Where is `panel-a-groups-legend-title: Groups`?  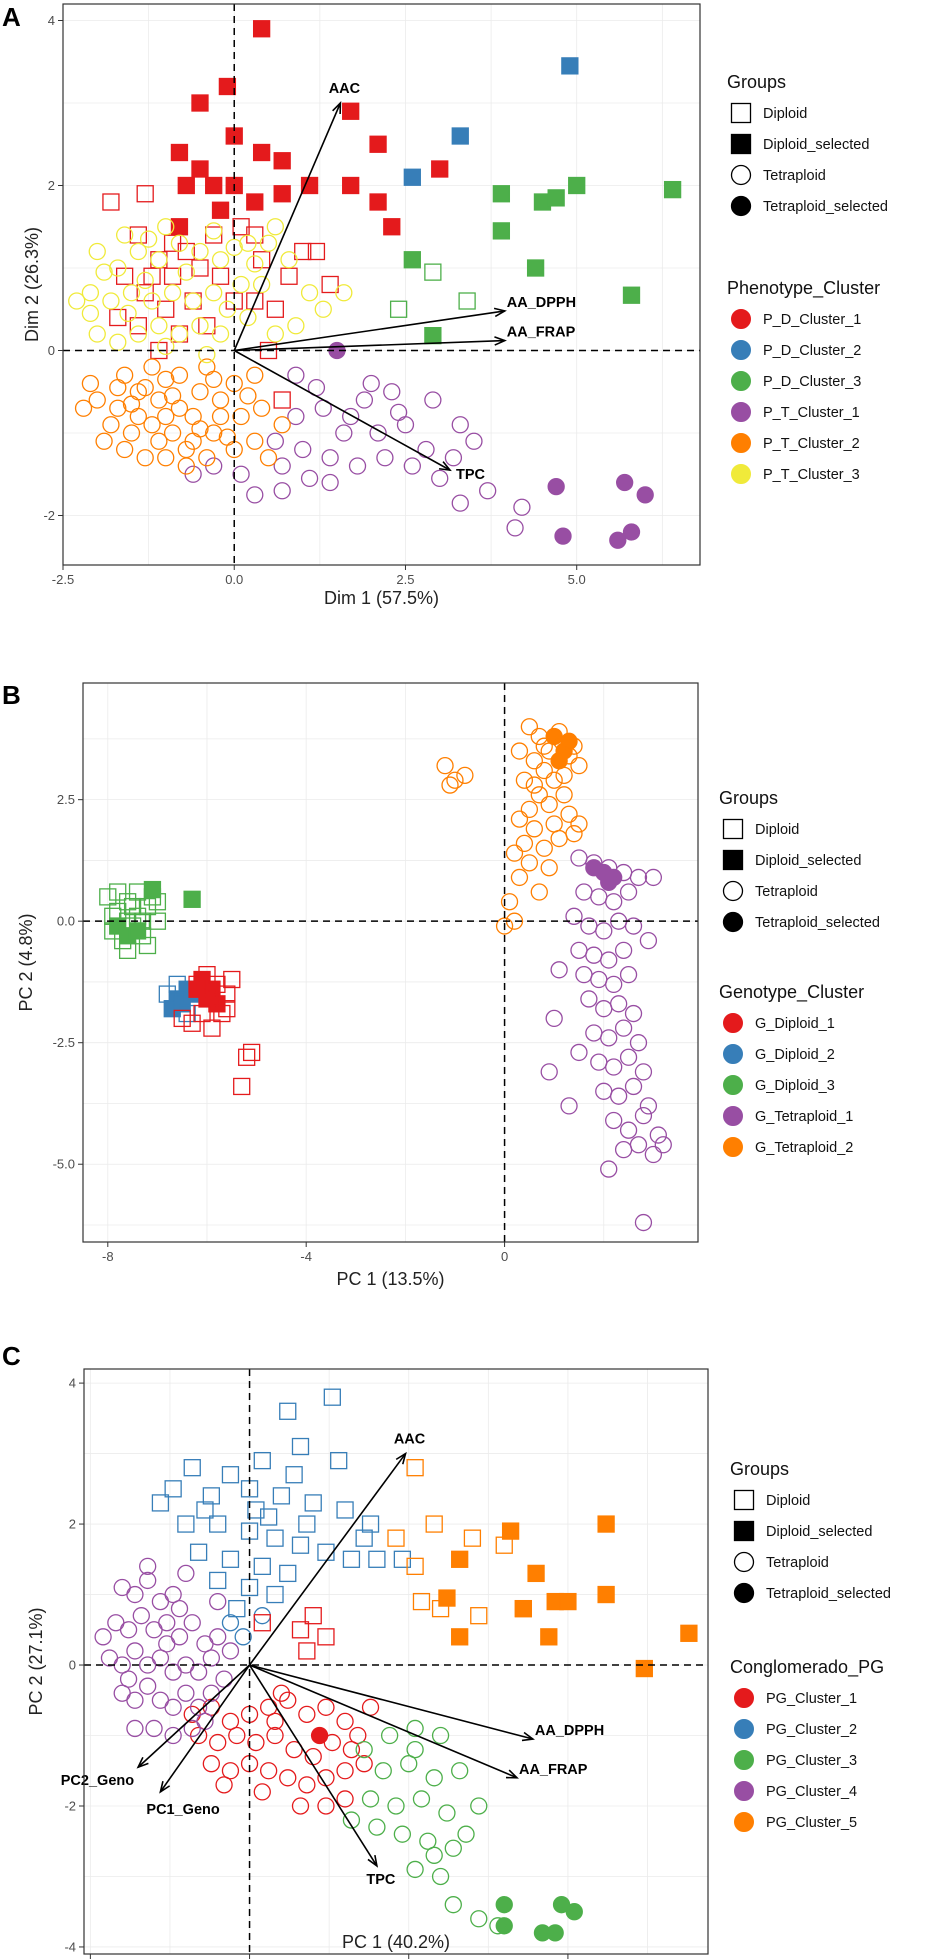
panel-a-groups-legend-title: Groups is located at coordinates (756, 82).